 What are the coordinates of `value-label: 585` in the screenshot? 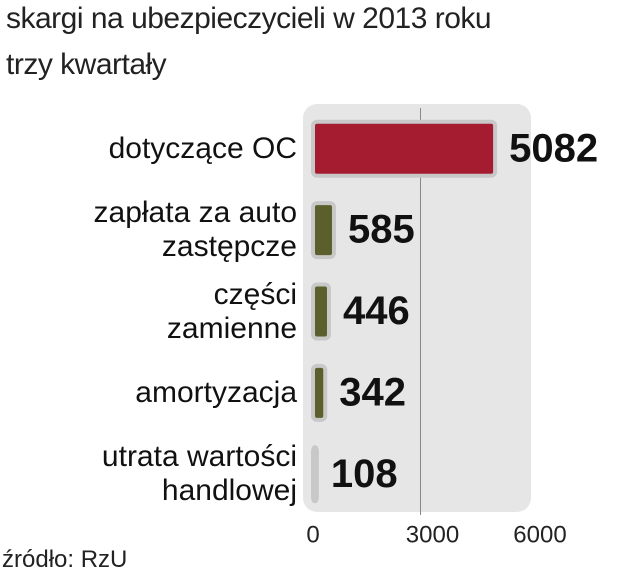 It's located at (381, 230).